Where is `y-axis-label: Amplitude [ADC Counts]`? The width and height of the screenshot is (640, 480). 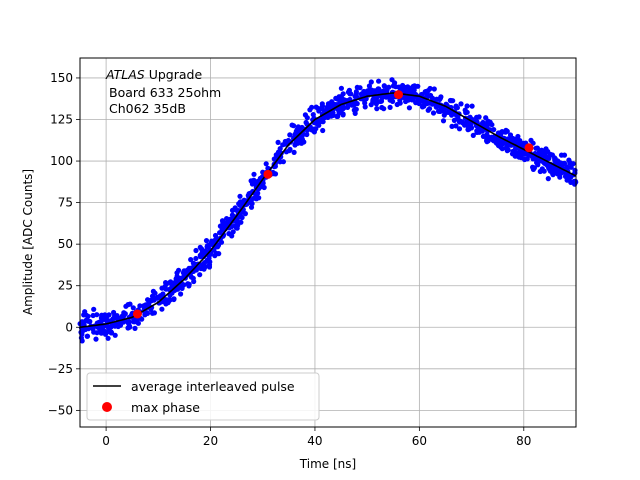
y-axis-label: Amplitude [ADC Counts] is located at coordinates (28, 242).